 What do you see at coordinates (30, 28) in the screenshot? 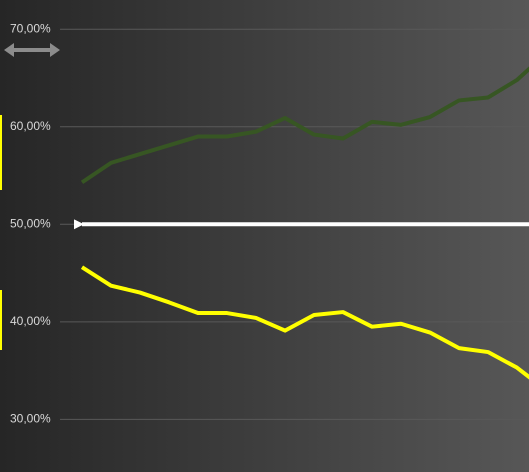
I see `y-tick-label: 70,00%` at bounding box center [30, 28].